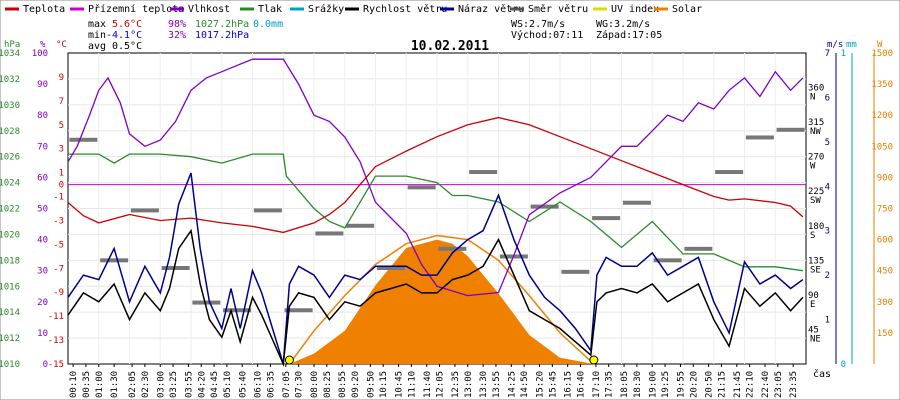 The width and height of the screenshot is (900, 400). I want to click on left-axis-tick: 1034, so click(10, 54).